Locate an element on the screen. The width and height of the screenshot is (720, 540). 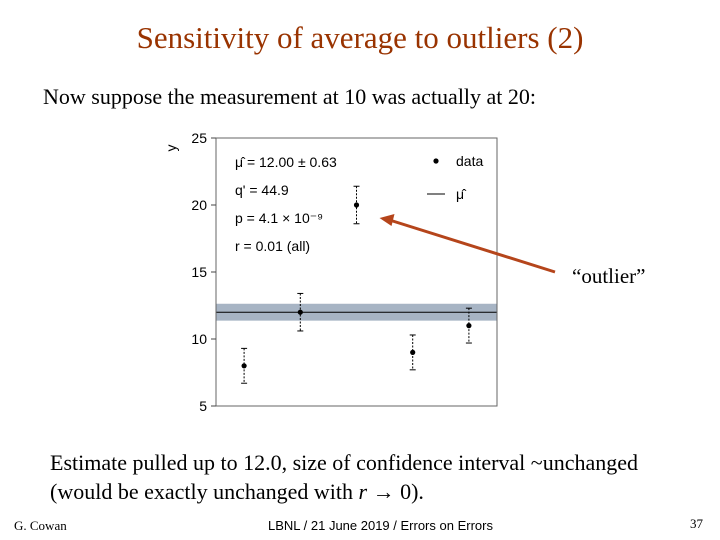
fit-annotation: q' = 44.9 is located at coordinates (262, 190).